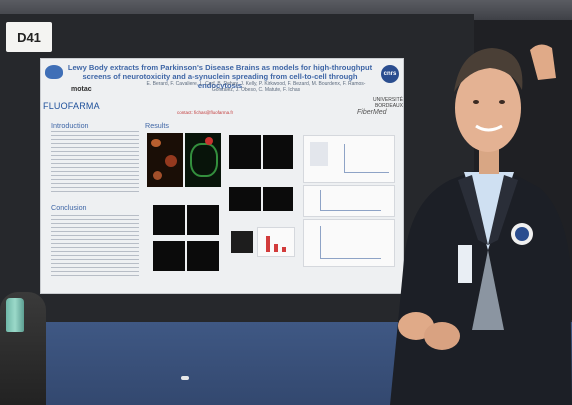 The width and height of the screenshot is (572, 405). I want to click on cnrs-logo: cnrs, so click(390, 74).